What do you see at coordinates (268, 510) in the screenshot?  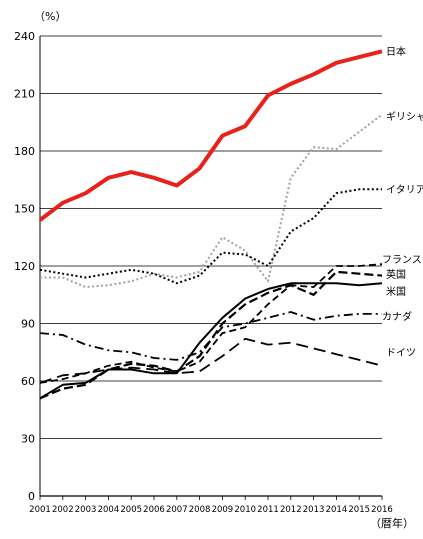 I see `x-tick-label: 2011` at bounding box center [268, 510].